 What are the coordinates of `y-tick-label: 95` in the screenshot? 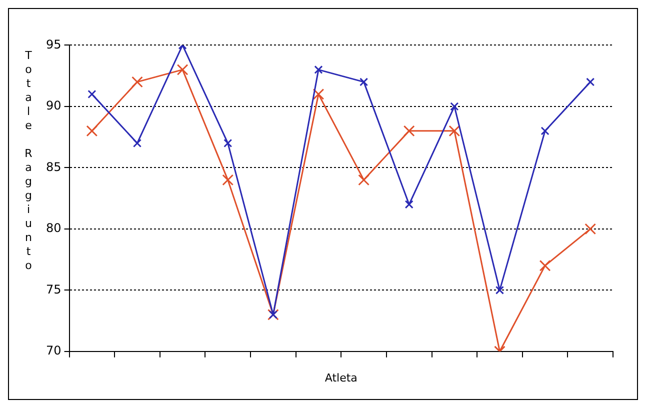 It's located at (54, 44).